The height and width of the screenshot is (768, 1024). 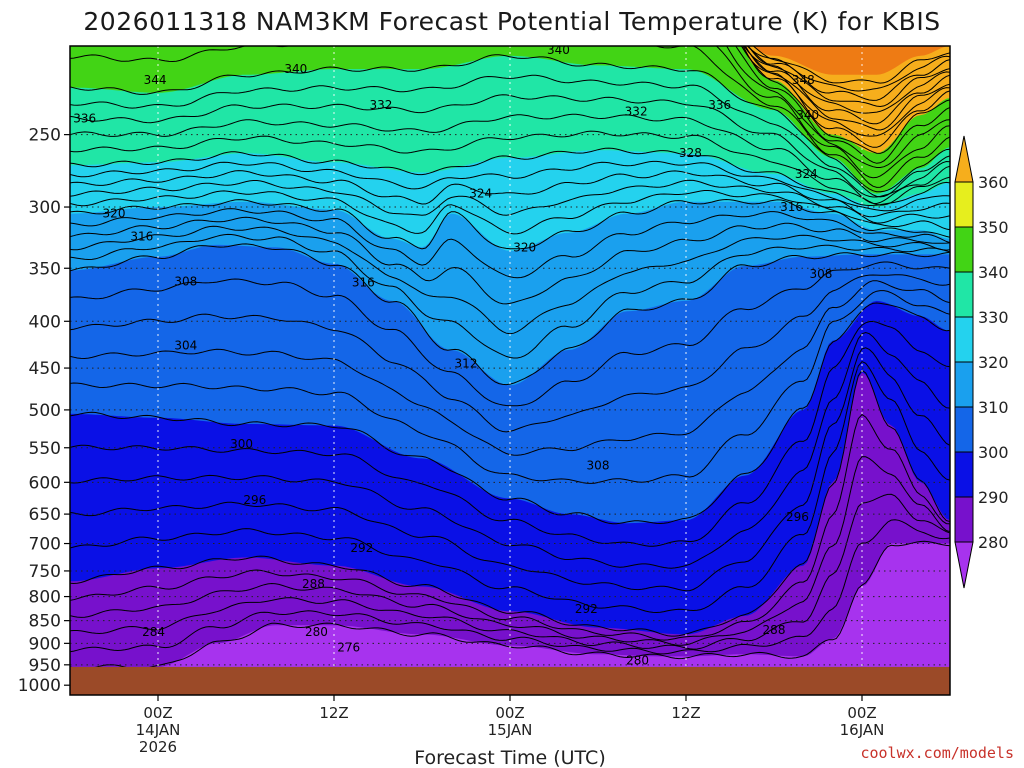 I want to click on isentrope-label: 348, so click(x=803, y=80).